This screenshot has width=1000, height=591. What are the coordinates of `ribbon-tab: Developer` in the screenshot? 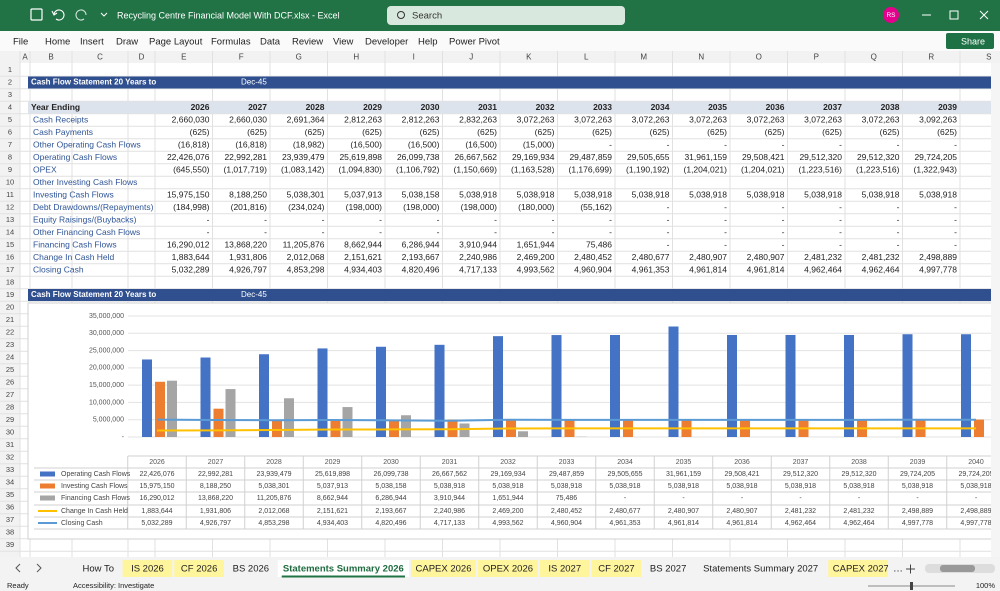 It's located at (386, 42).